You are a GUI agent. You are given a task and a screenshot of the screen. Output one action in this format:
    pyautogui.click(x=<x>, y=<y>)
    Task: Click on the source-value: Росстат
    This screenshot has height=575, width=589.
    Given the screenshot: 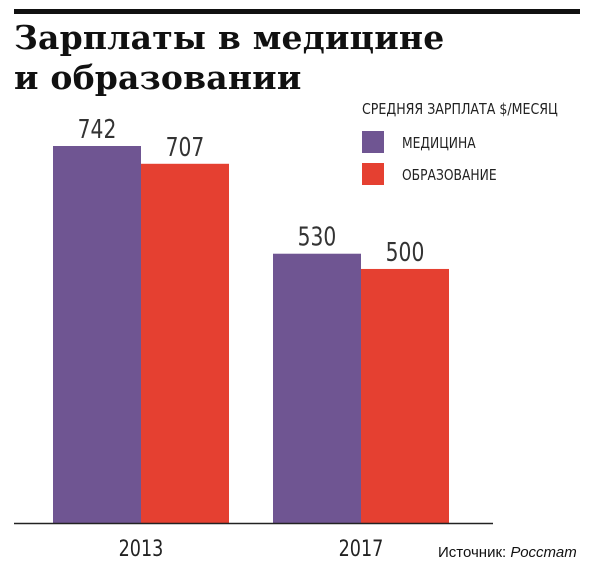 What is the action you would take?
    pyautogui.click(x=543, y=552)
    